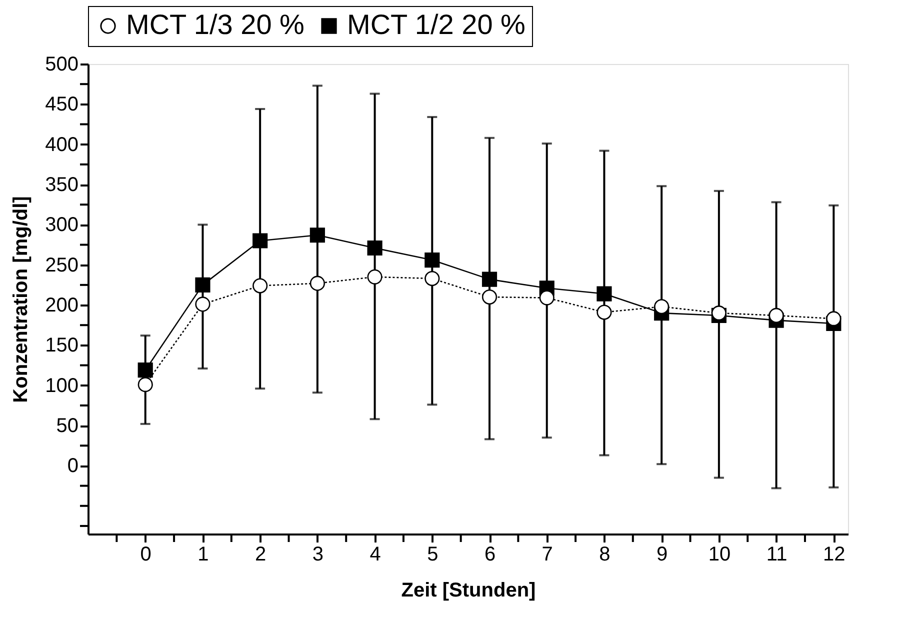 This screenshot has width=915, height=643. I want to click on y-tick-label: 50, so click(67, 426).